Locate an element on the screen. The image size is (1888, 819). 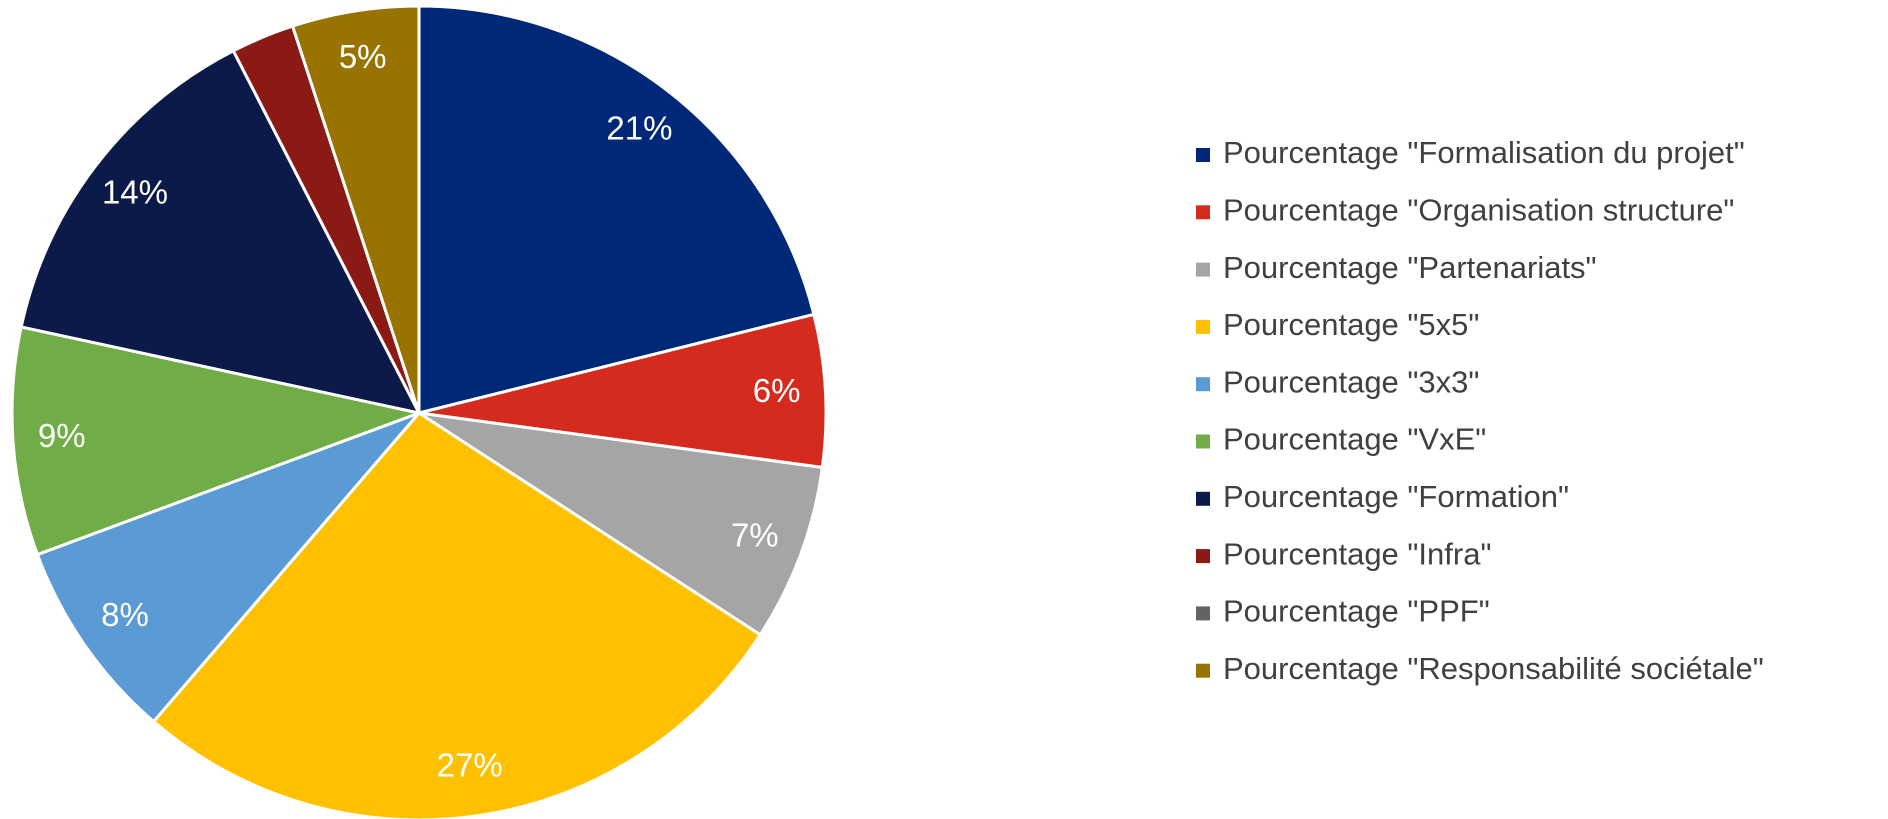
data-label: 14% is located at coordinates (135, 191).